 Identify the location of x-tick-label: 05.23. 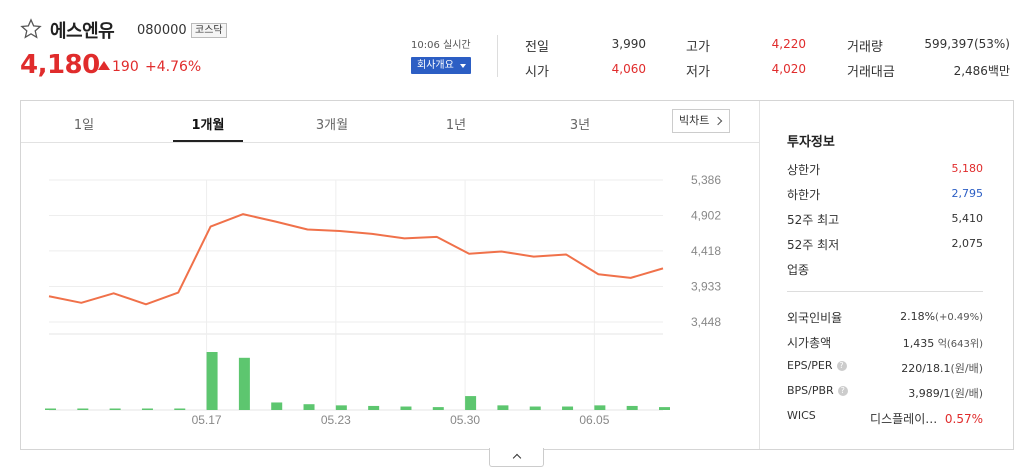
(336, 418).